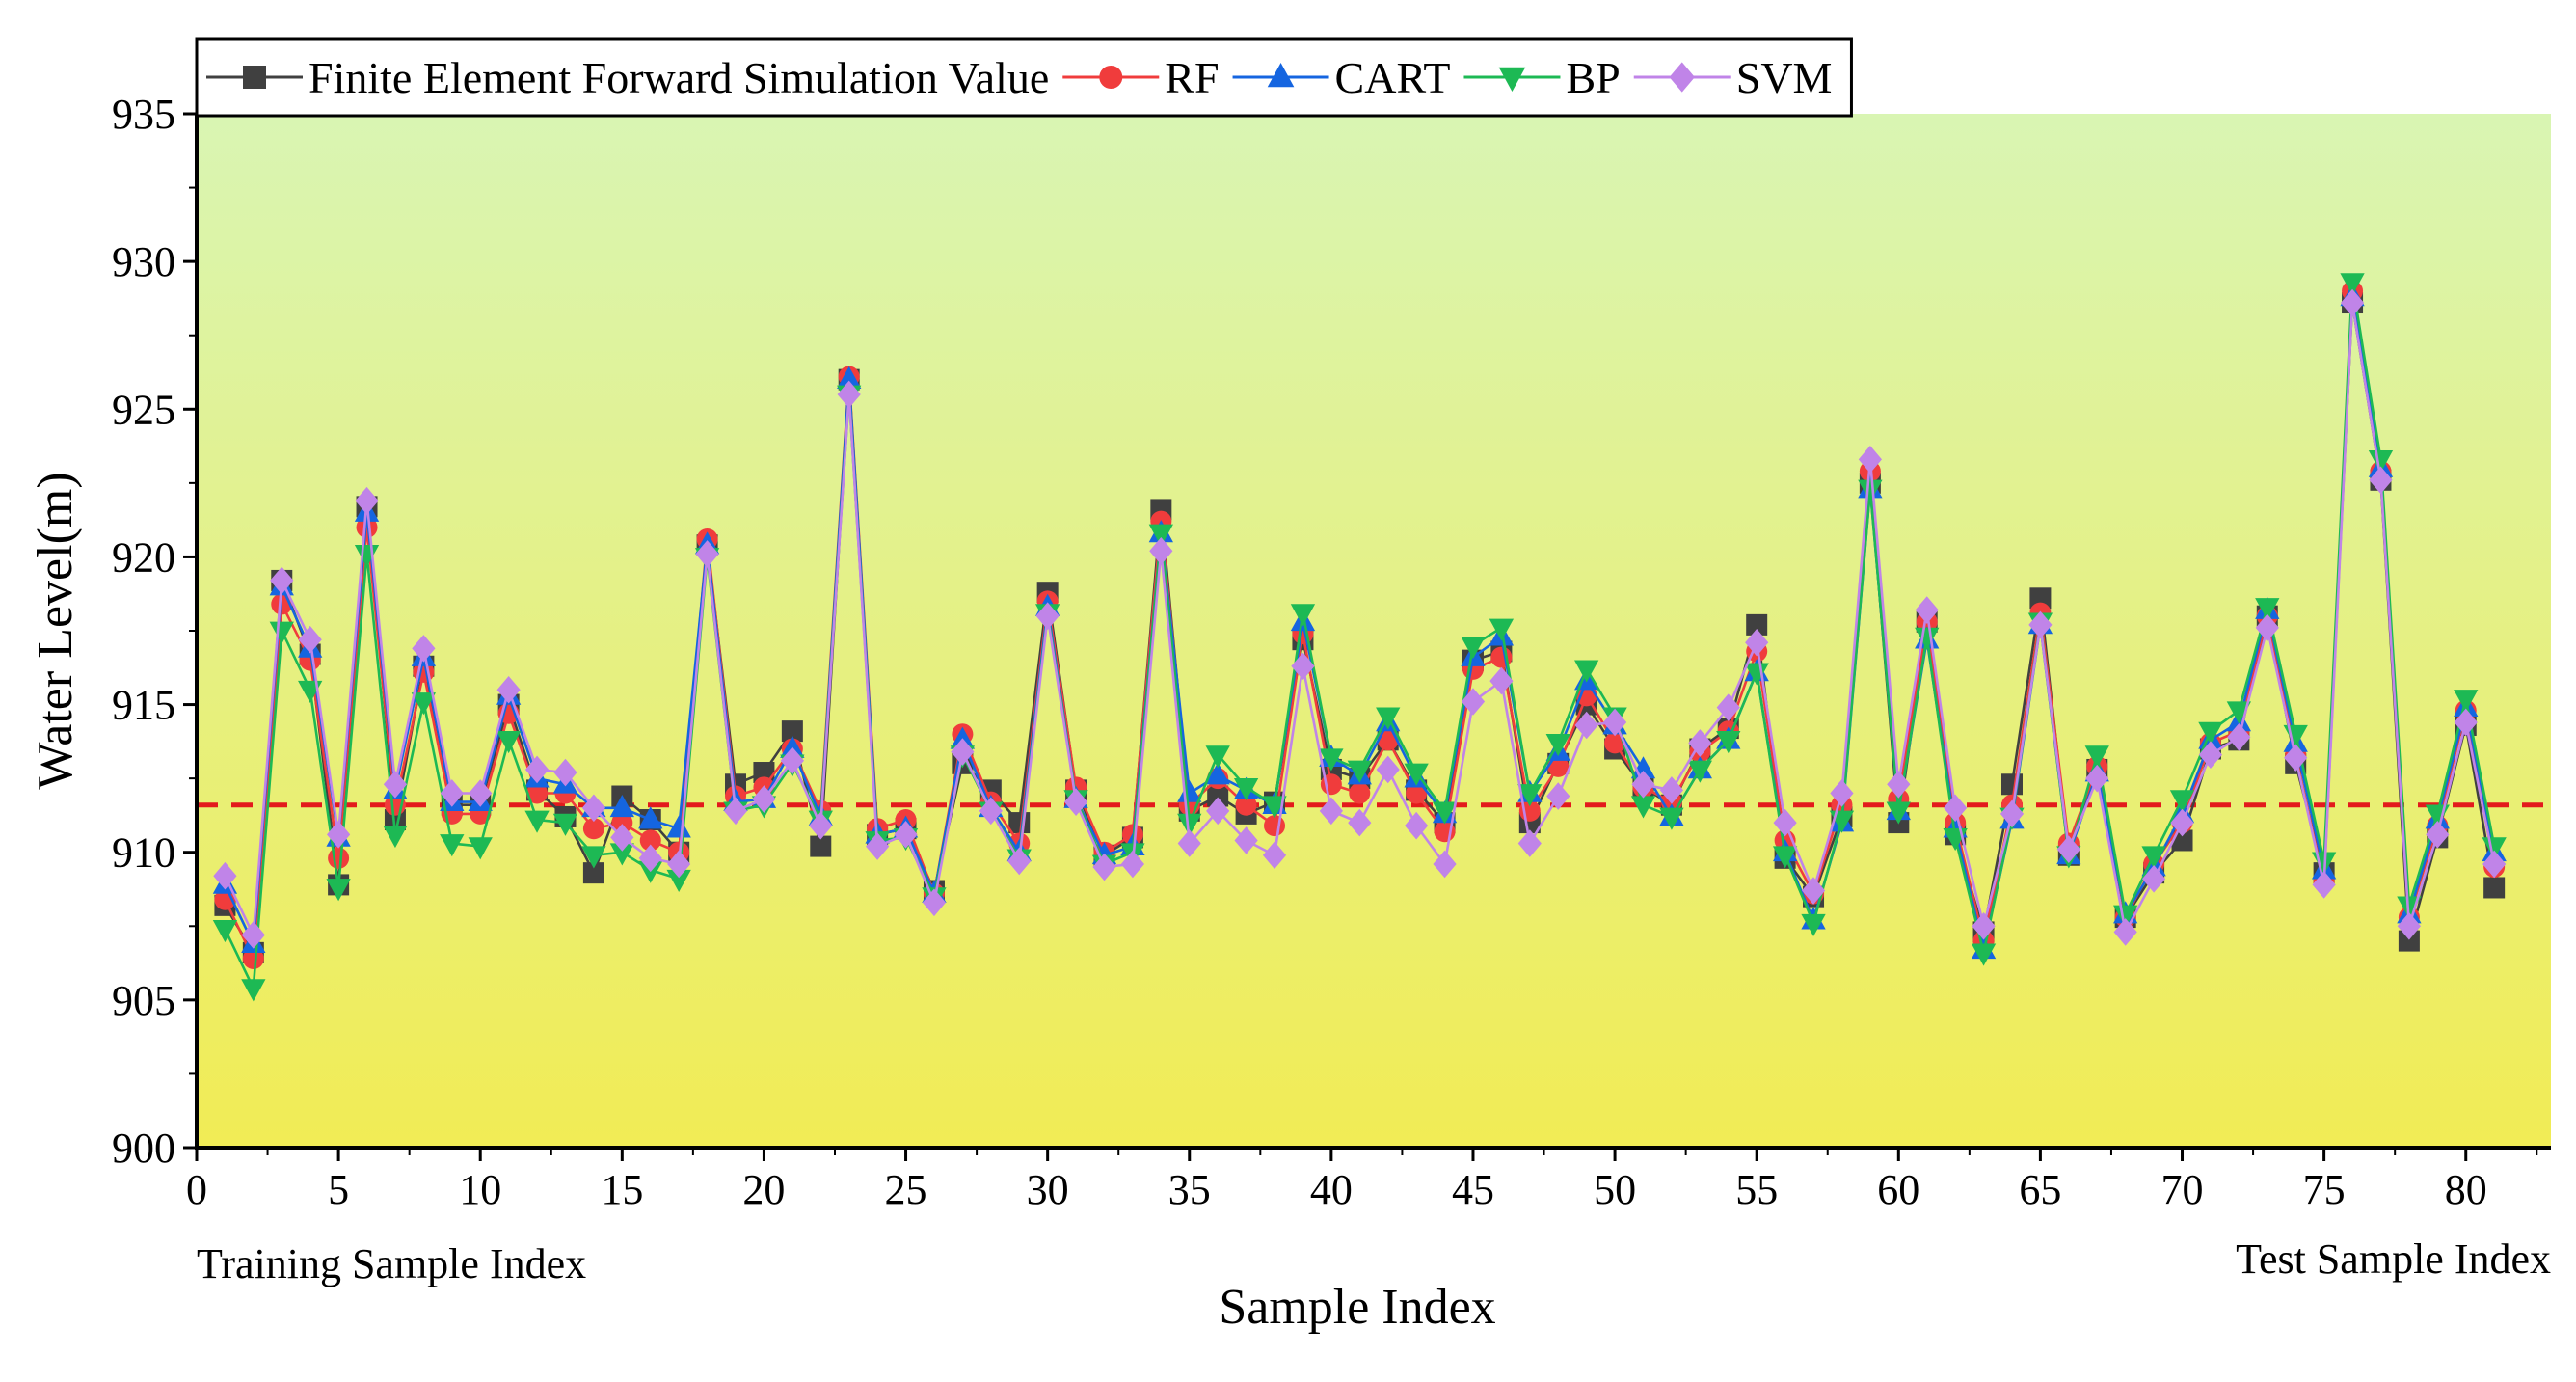  What do you see at coordinates (1473, 1189) in the screenshot?
I see `x-tick-label: 45` at bounding box center [1473, 1189].